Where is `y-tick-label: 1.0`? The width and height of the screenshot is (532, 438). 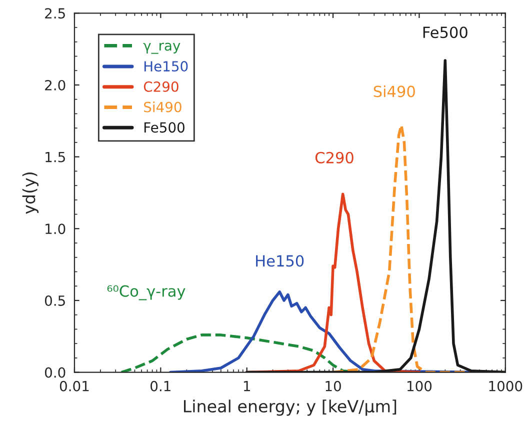 y-tick-label: 1.0 is located at coordinates (56, 229).